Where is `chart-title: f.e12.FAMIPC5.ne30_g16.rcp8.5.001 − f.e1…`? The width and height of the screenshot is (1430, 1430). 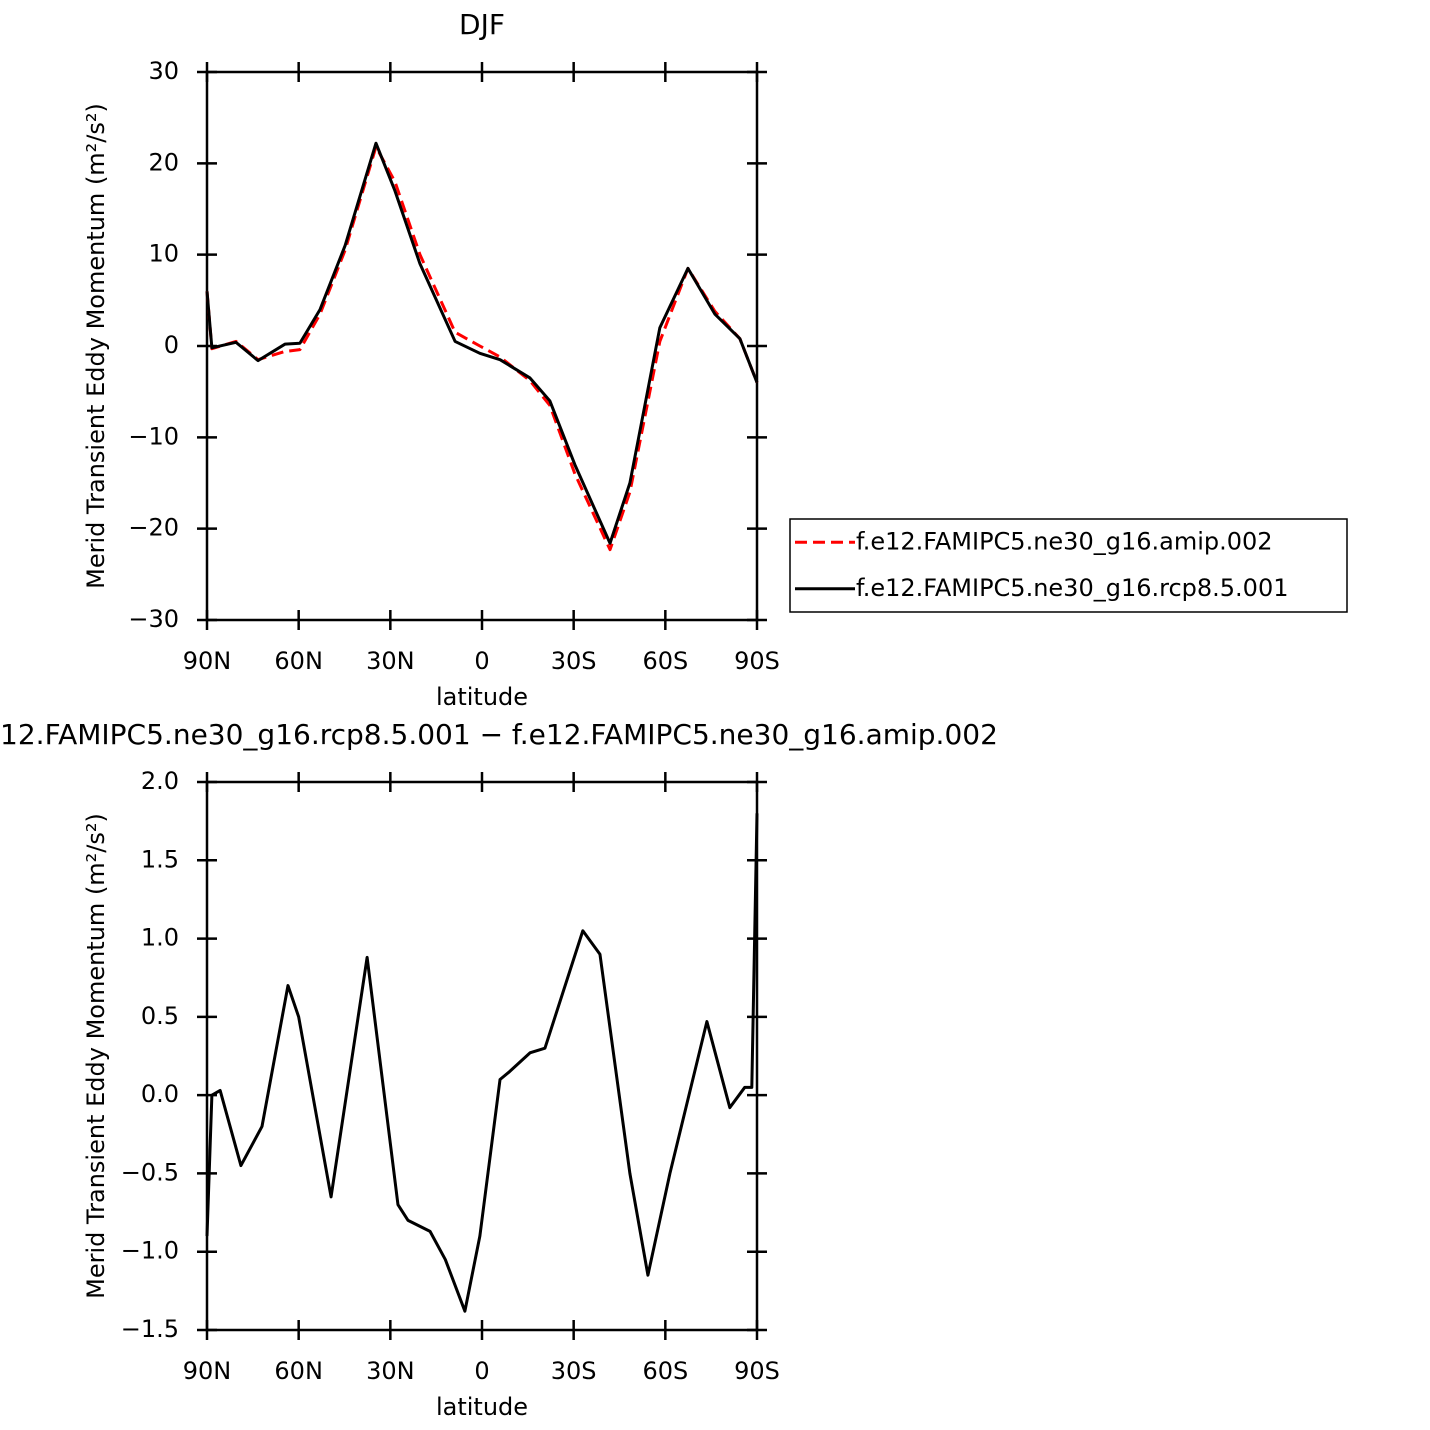
chart-title: f.e12.FAMIPC5.ne30_g16.rcp8.5.001 − f.e1… is located at coordinates (499, 734).